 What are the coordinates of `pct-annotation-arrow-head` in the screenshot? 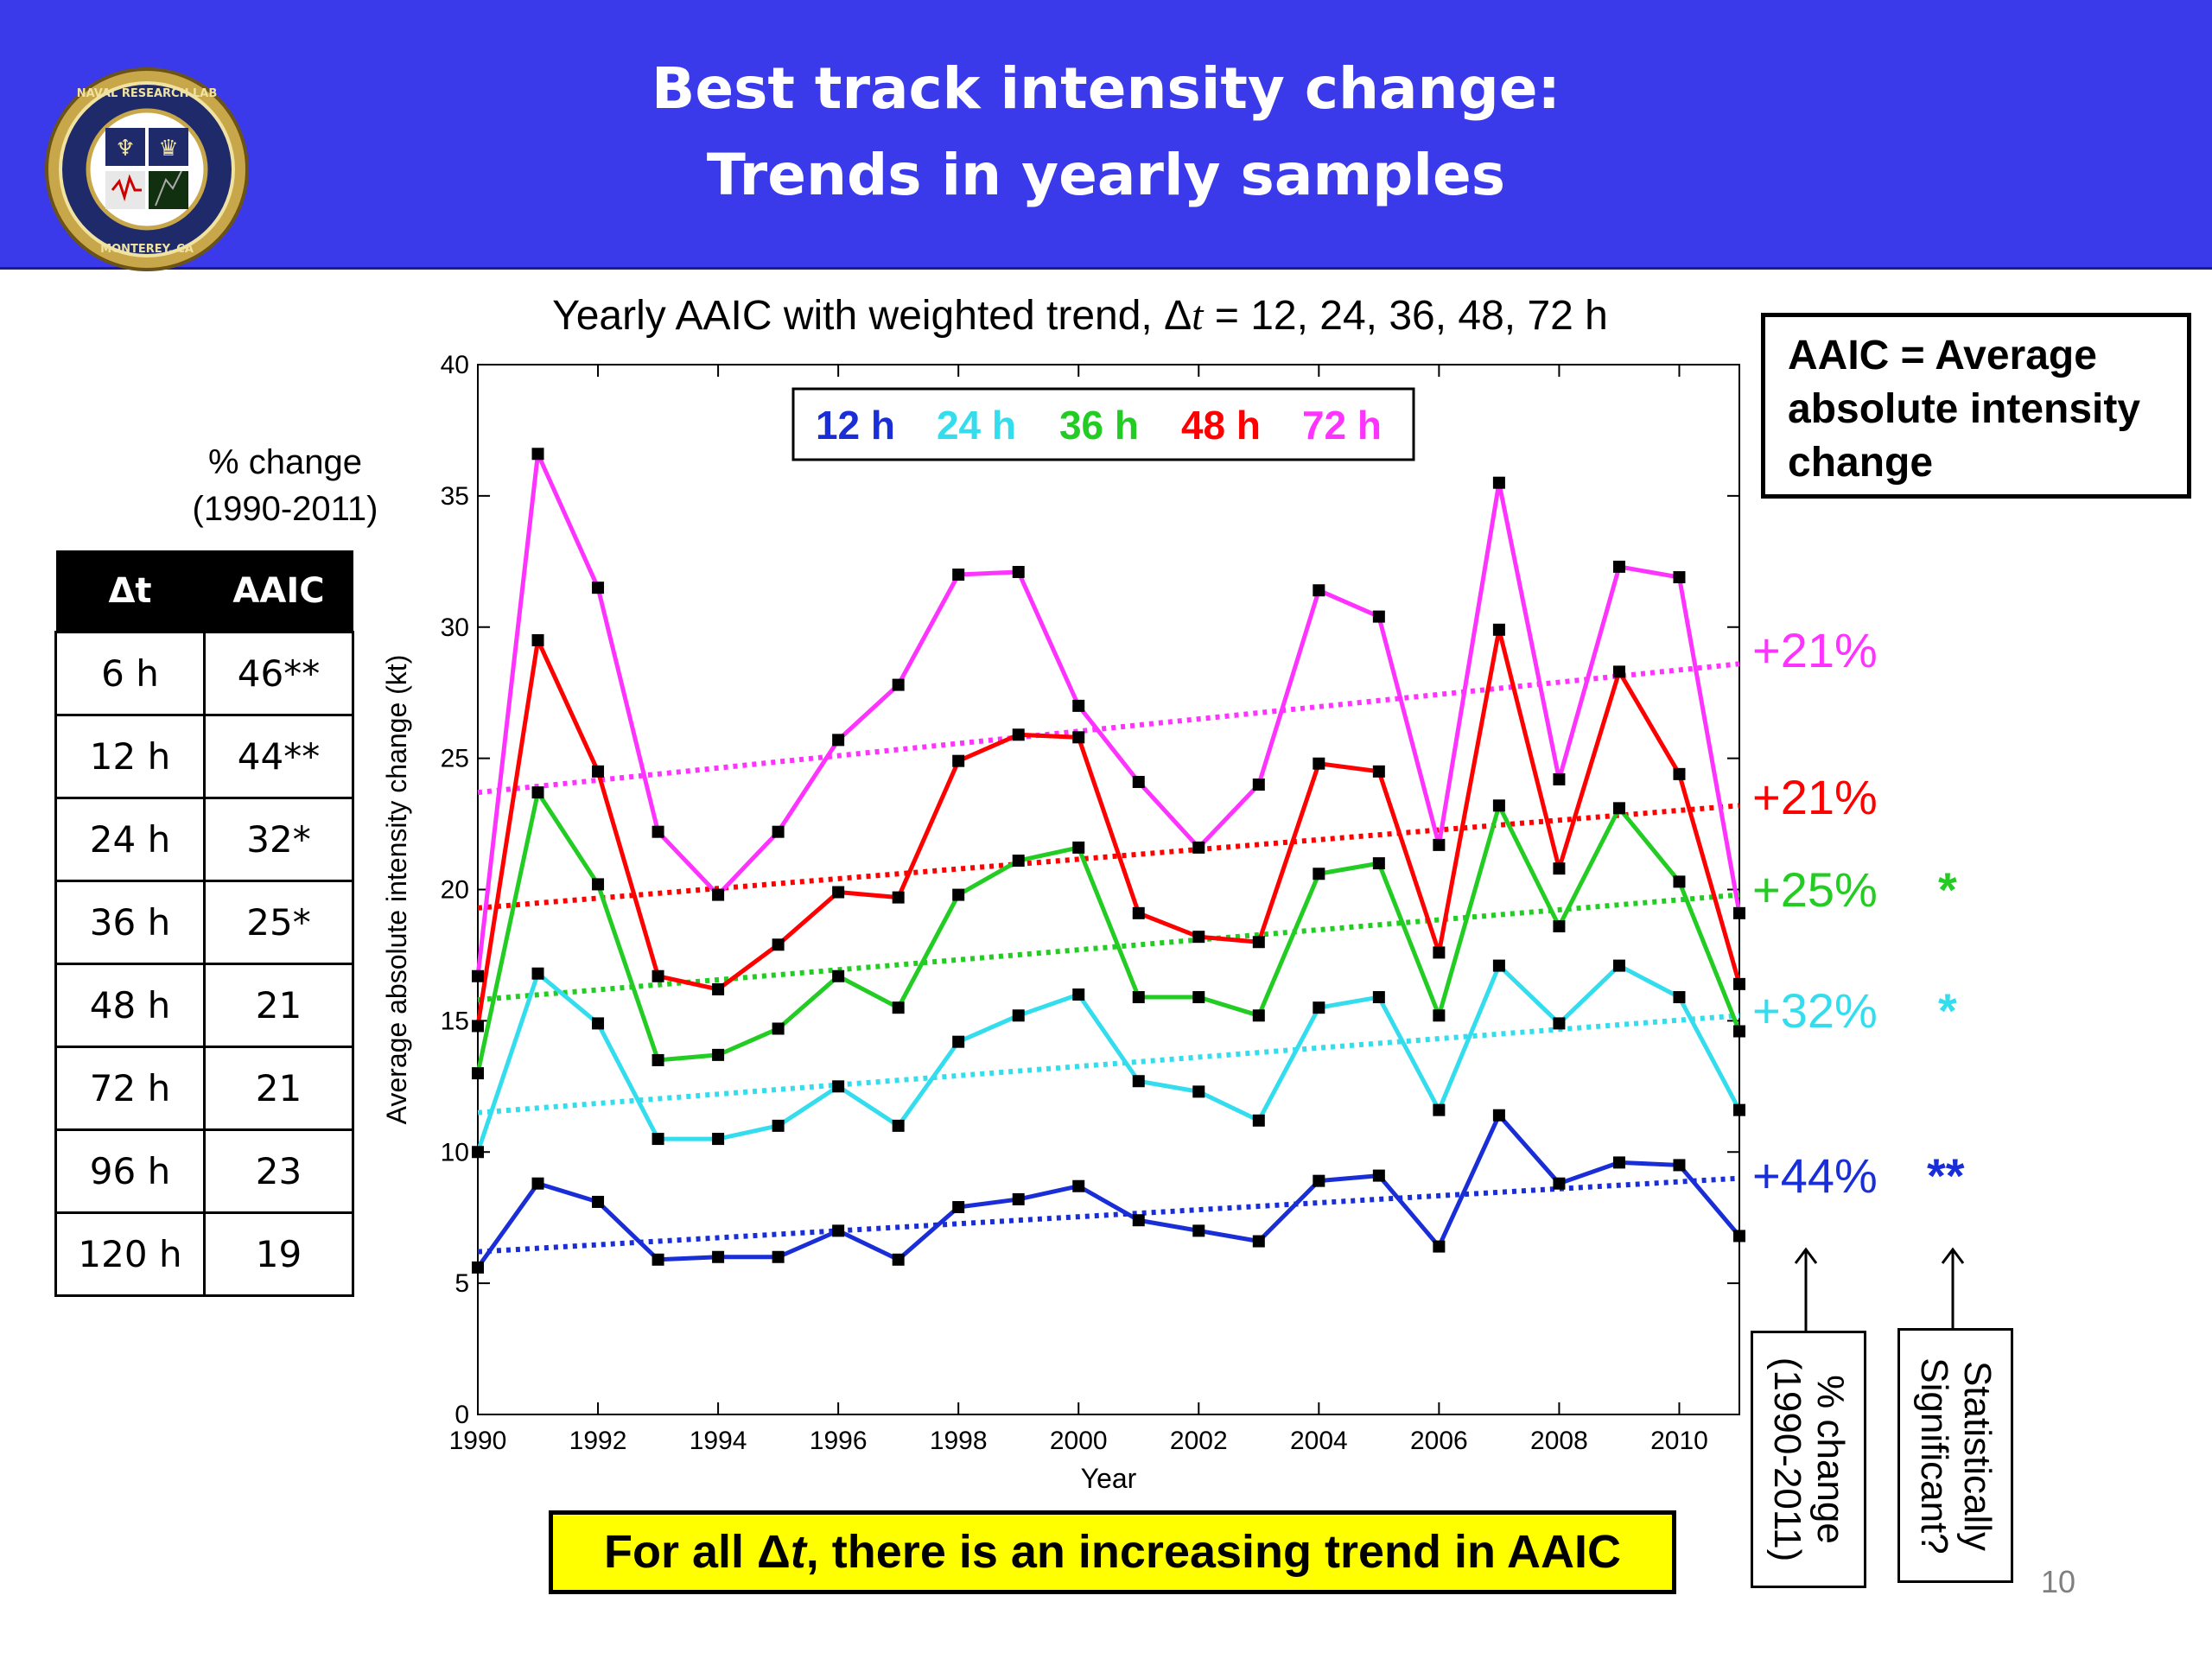 It's located at (1806, 1255).